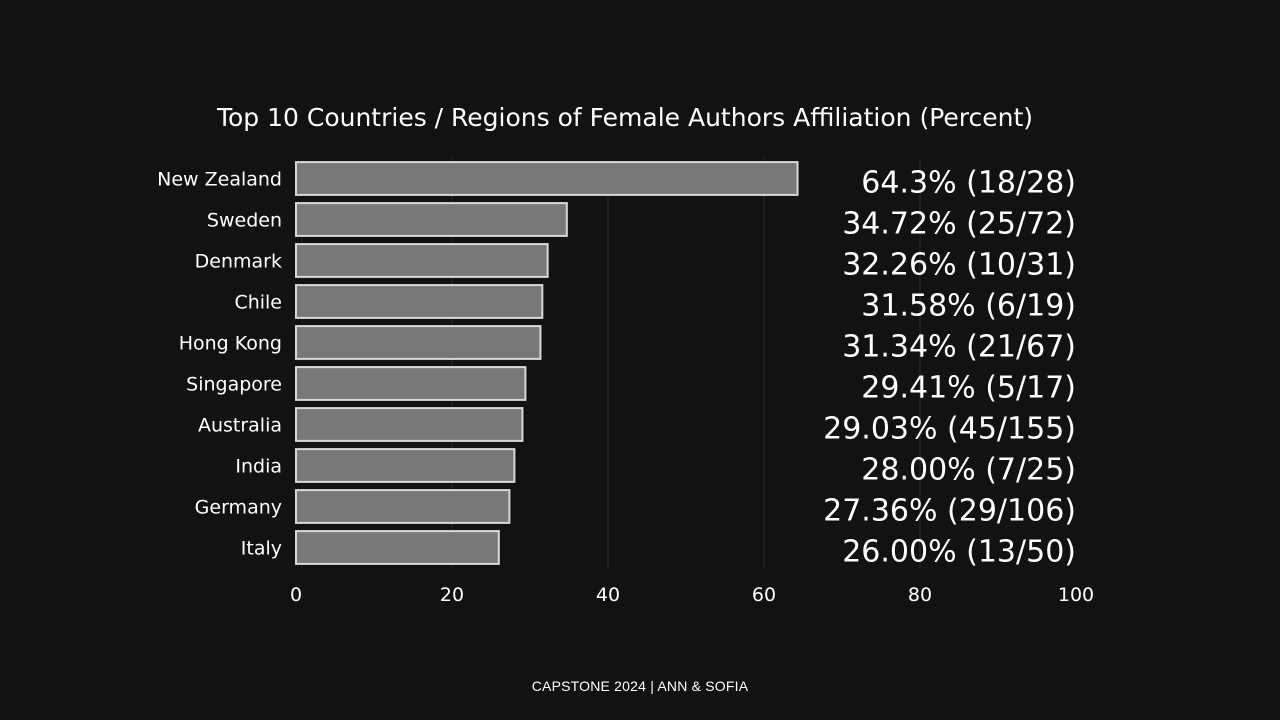 Image resolution: width=1280 pixels, height=720 pixels. Describe the element at coordinates (959, 552) in the screenshot. I see `value-label: 26.00% (13/50)` at that location.